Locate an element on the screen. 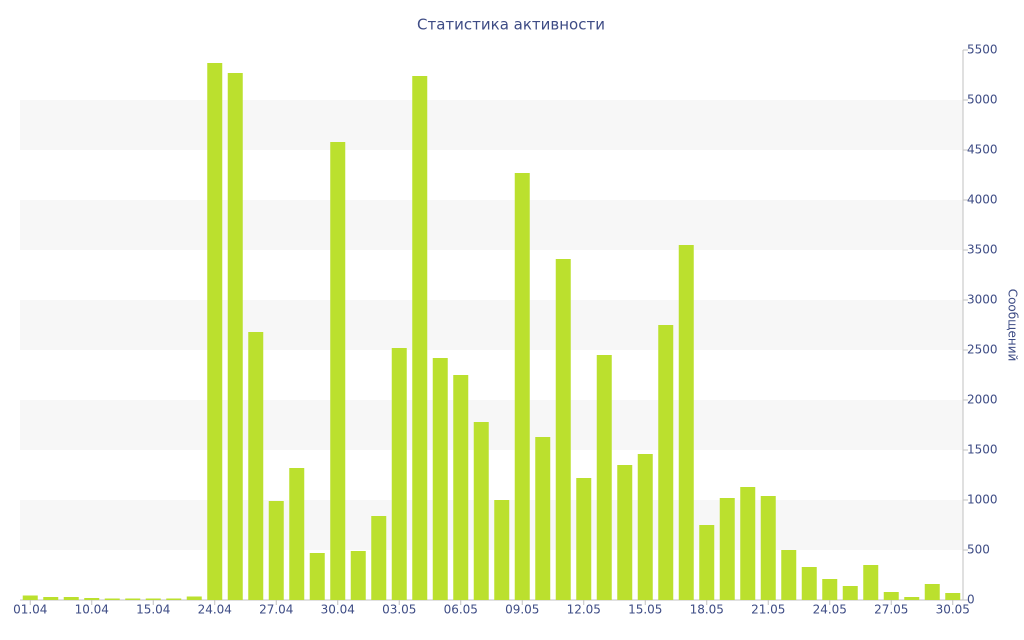  x-tick-label: 24.05 is located at coordinates (830, 610).